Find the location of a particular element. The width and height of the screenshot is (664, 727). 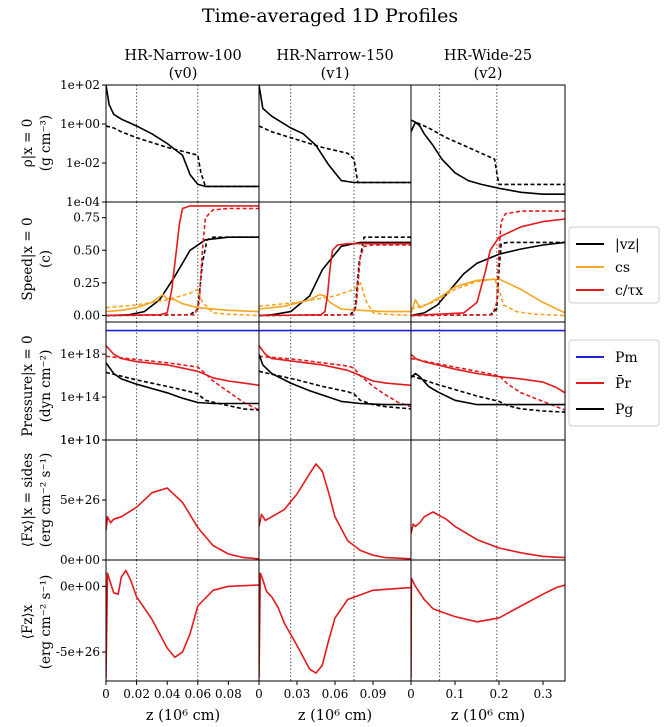

column-version: (v0) is located at coordinates (183, 74).